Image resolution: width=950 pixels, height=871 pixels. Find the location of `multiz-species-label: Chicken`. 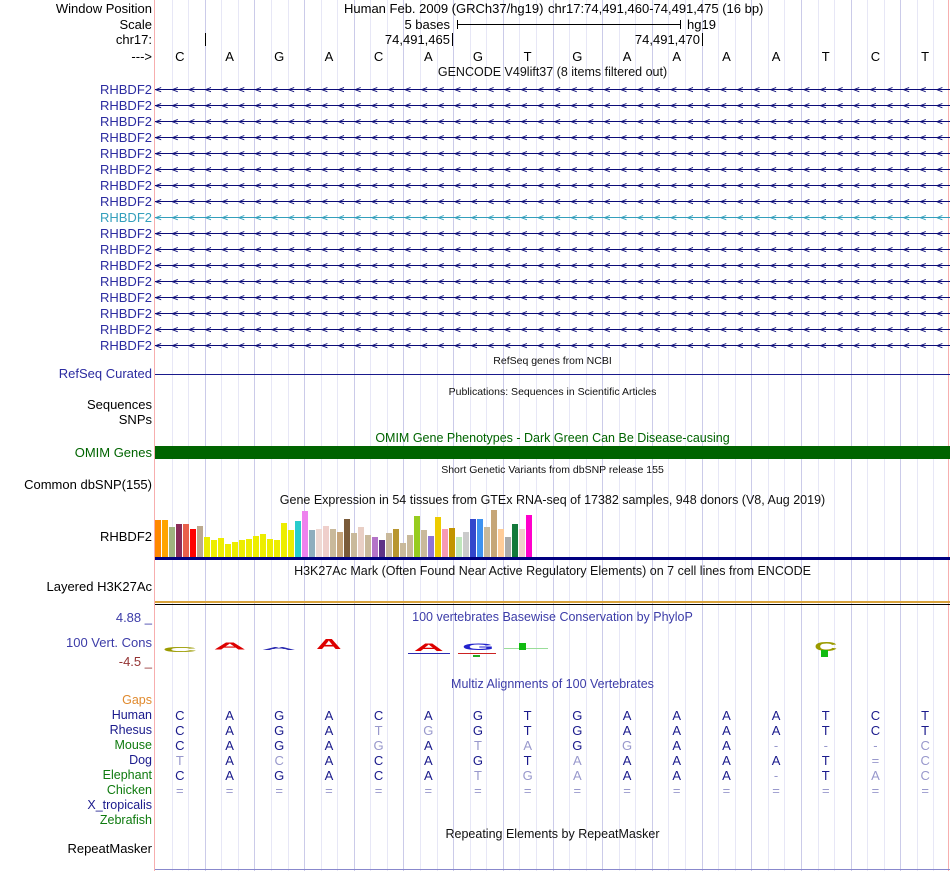

multiz-species-label: Chicken is located at coordinates (129, 790).